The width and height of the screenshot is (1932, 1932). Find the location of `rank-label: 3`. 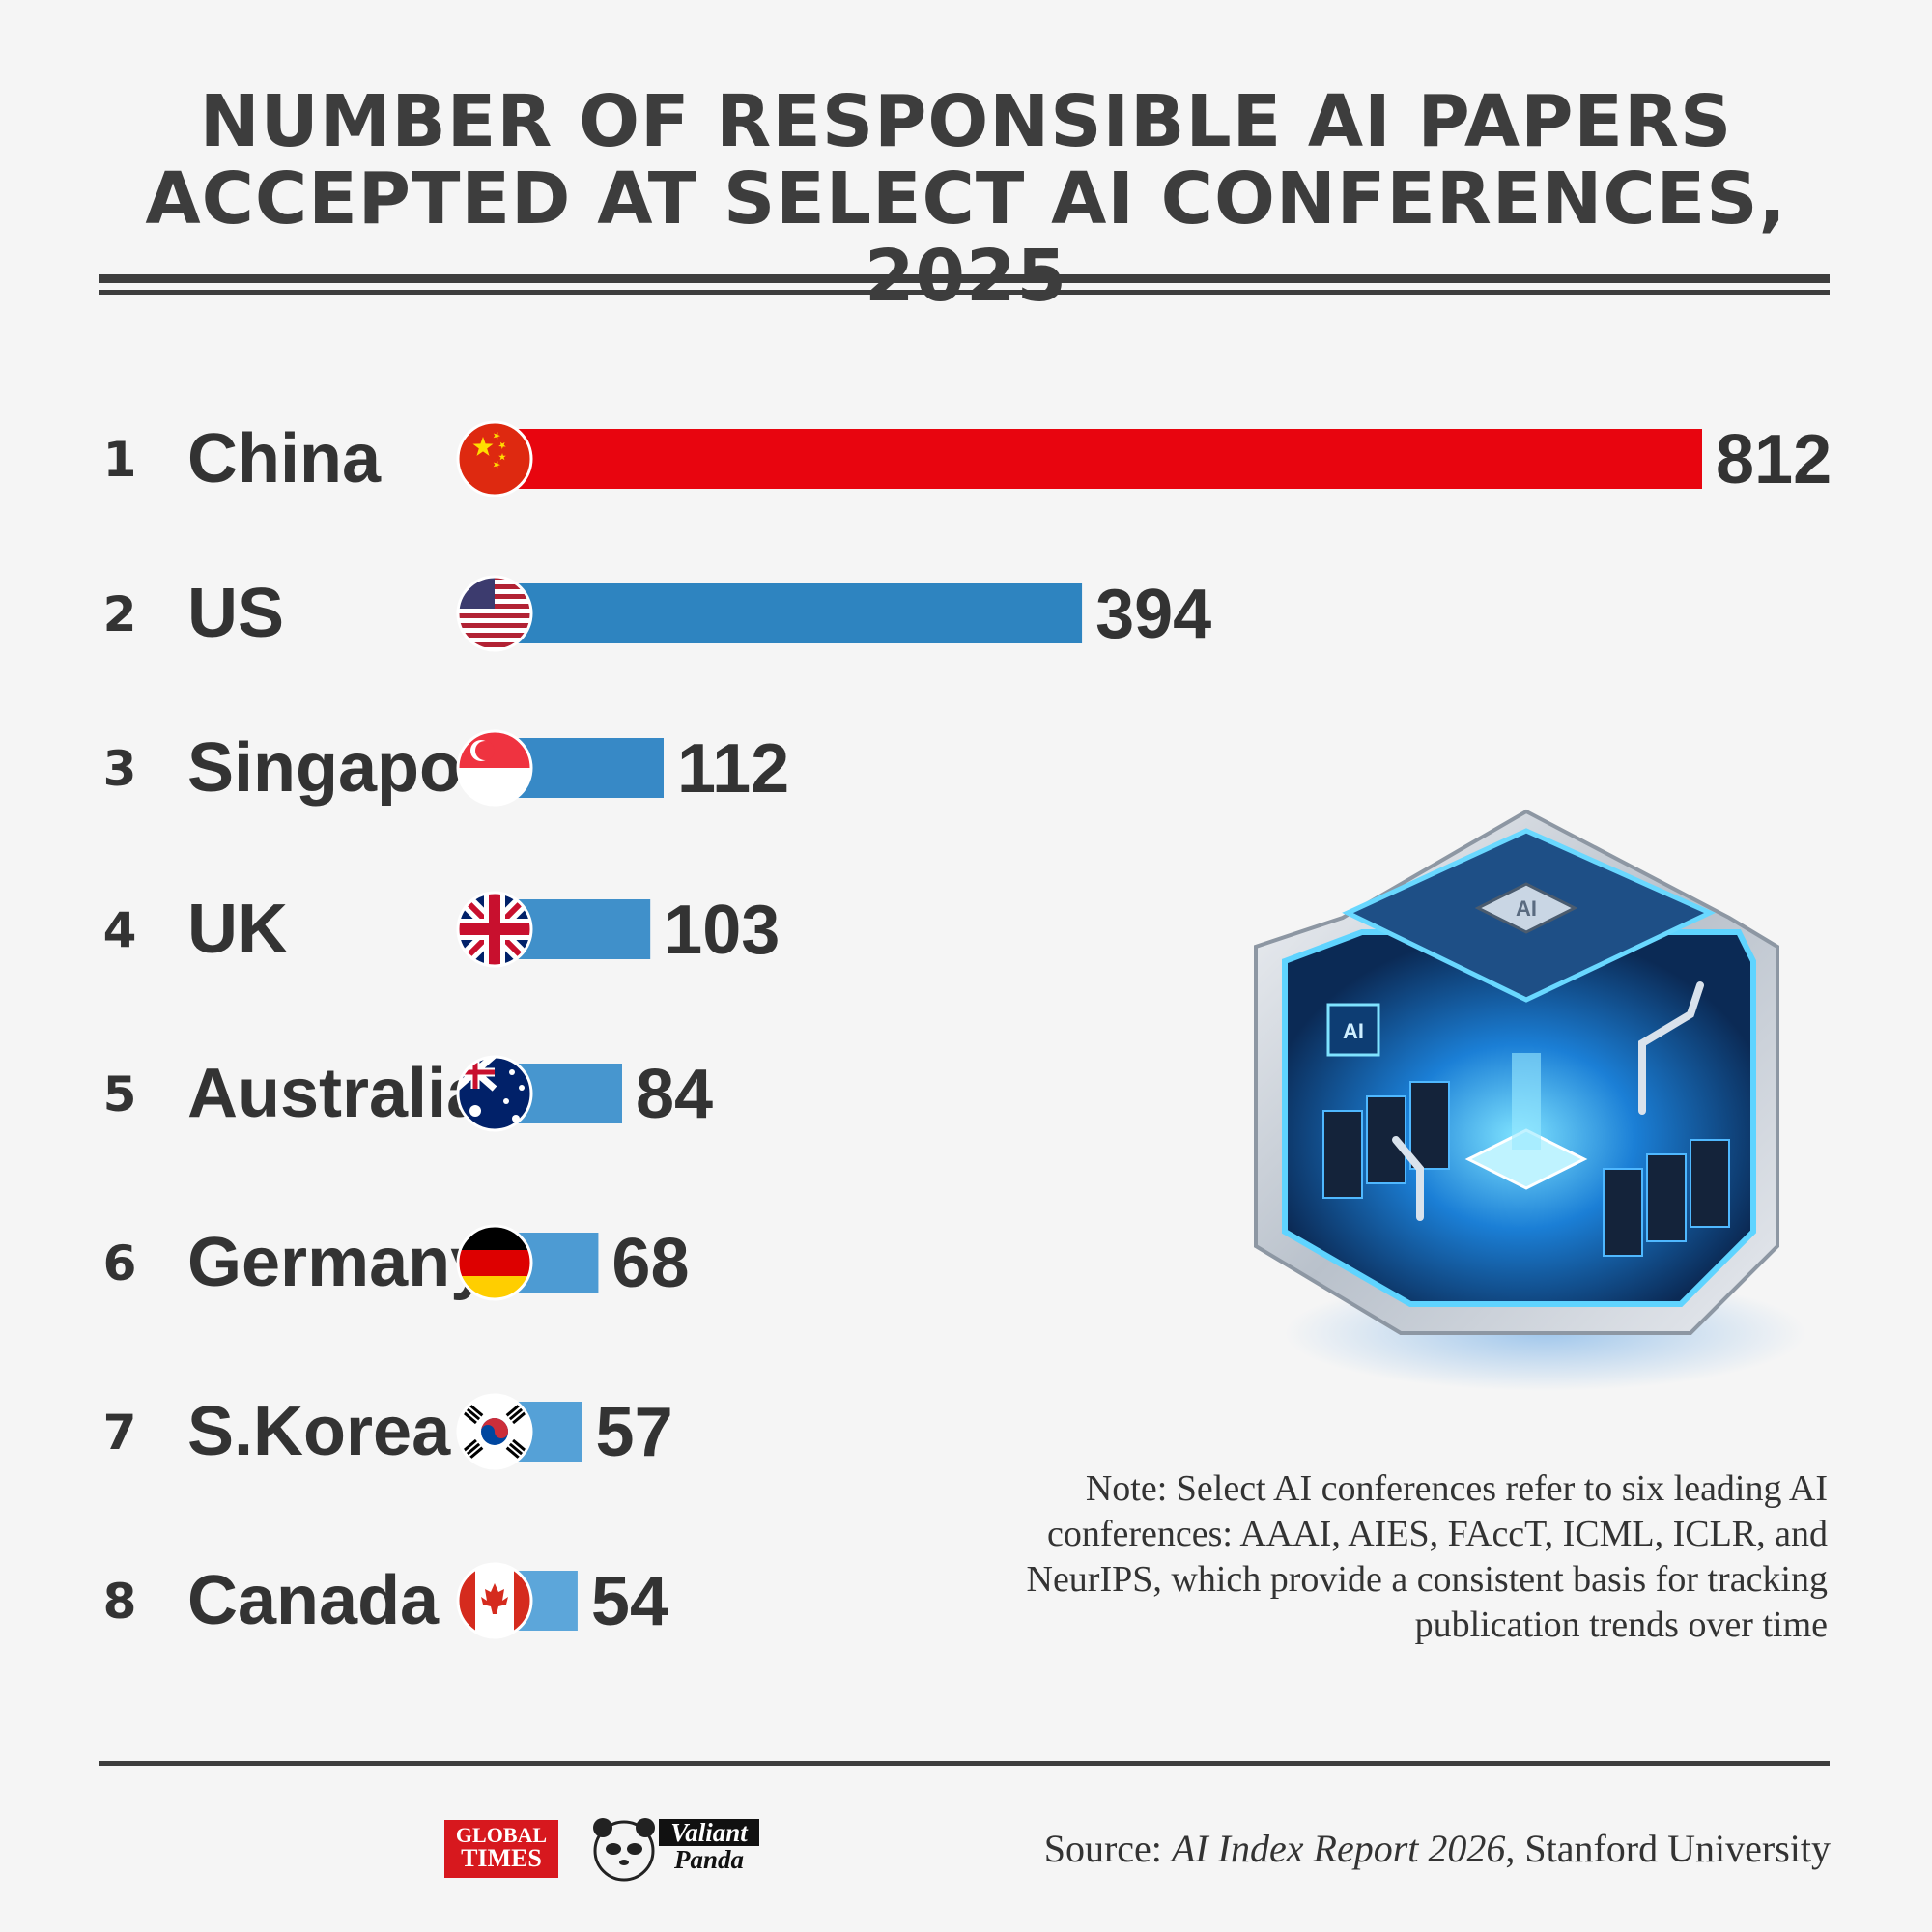

rank-label: 3 is located at coordinates (120, 769).